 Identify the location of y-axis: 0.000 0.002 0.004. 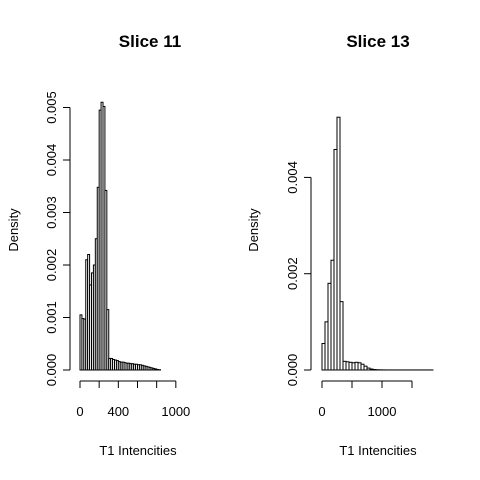
(298, 274).